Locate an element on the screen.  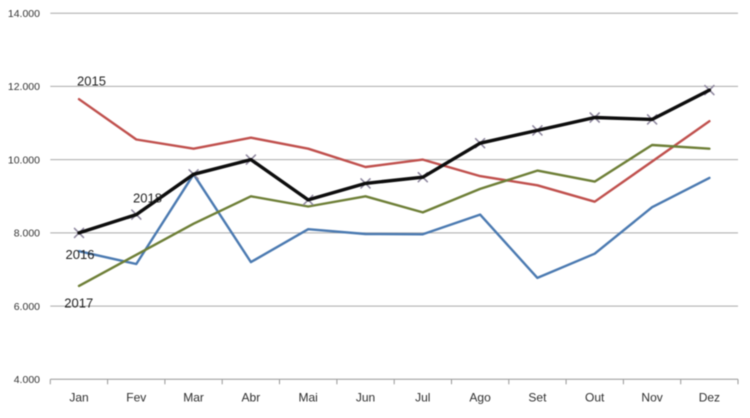
svg-text: 6.000 is located at coordinates (27, 307).